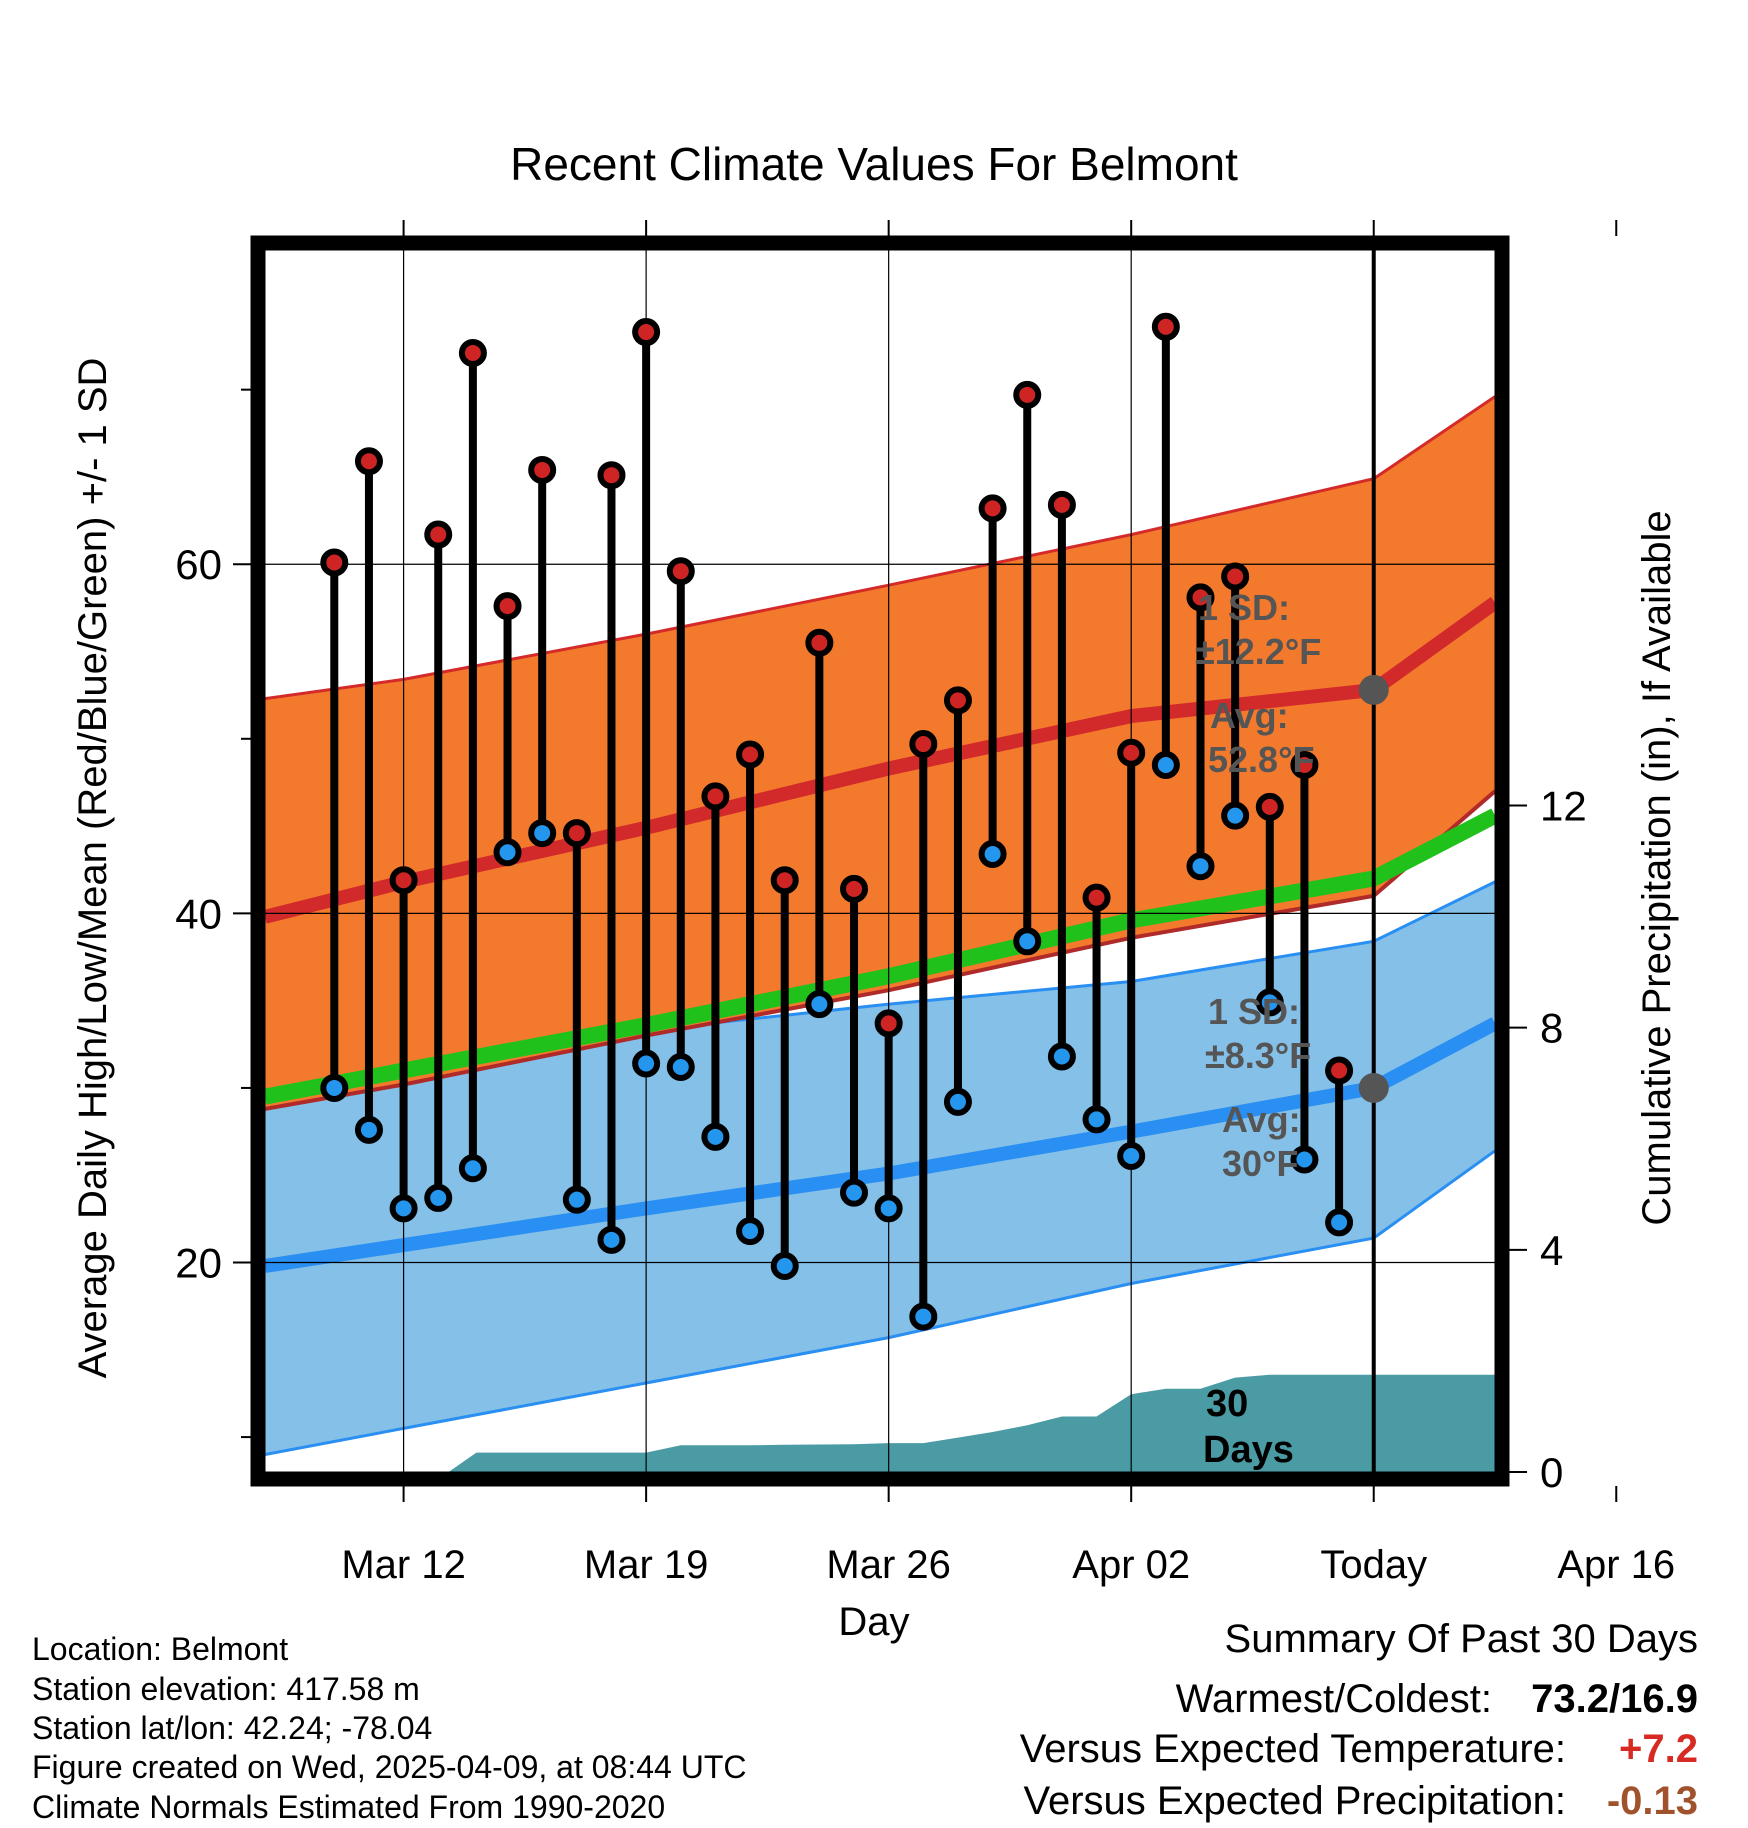 The height and width of the screenshot is (1828, 1748). Describe the element at coordinates (198, 913) in the screenshot. I see `y-tick-label: 40` at that location.